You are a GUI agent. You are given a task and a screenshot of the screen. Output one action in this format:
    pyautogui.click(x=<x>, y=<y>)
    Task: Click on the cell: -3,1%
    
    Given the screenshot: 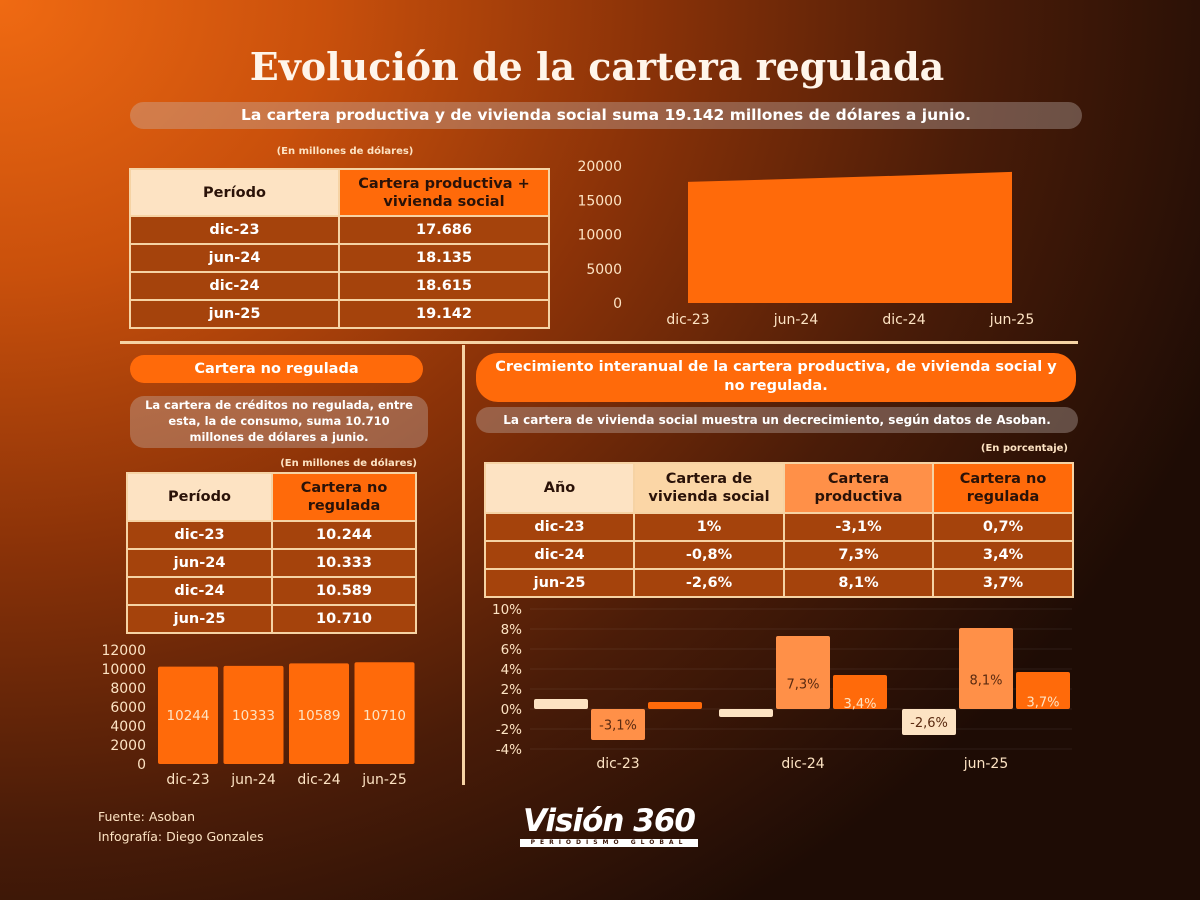 What is the action you would take?
    pyautogui.click(x=858, y=527)
    